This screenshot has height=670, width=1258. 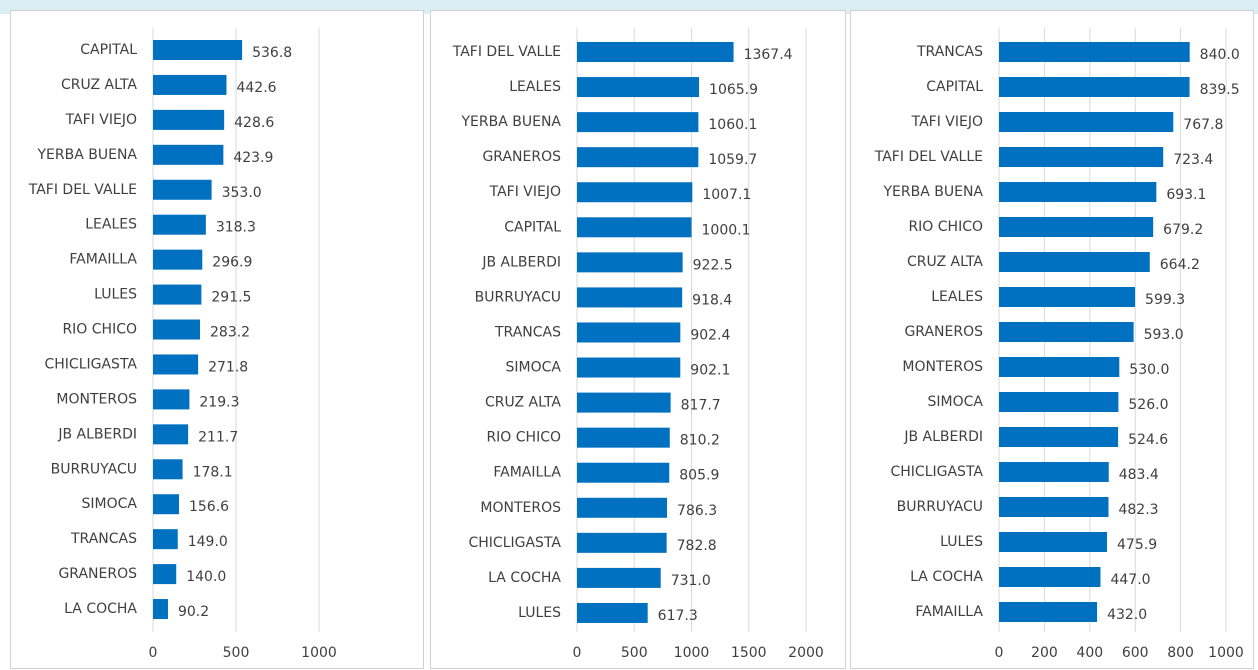 What do you see at coordinates (206, 577) in the screenshot?
I see `value-label: 140.0` at bounding box center [206, 577].